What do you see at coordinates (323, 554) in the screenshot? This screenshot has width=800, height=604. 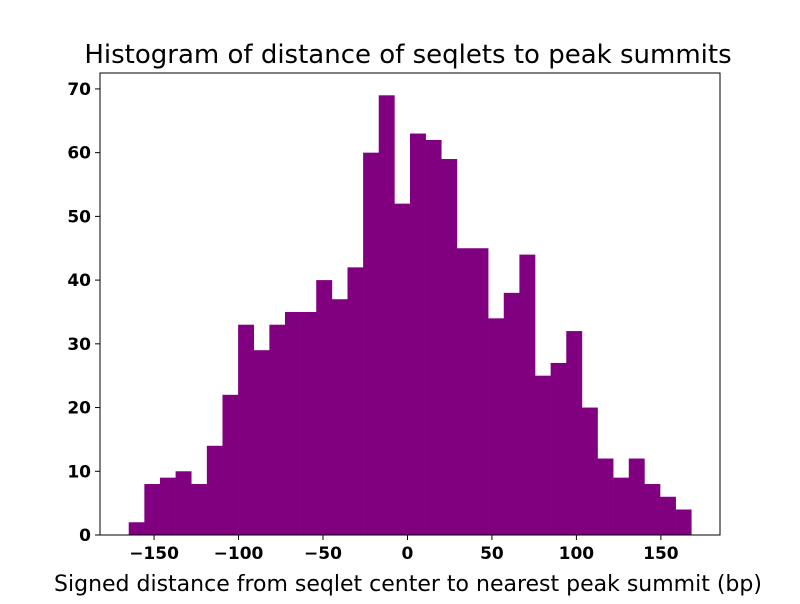 I see `x-tick-label: −50` at bounding box center [323, 554].